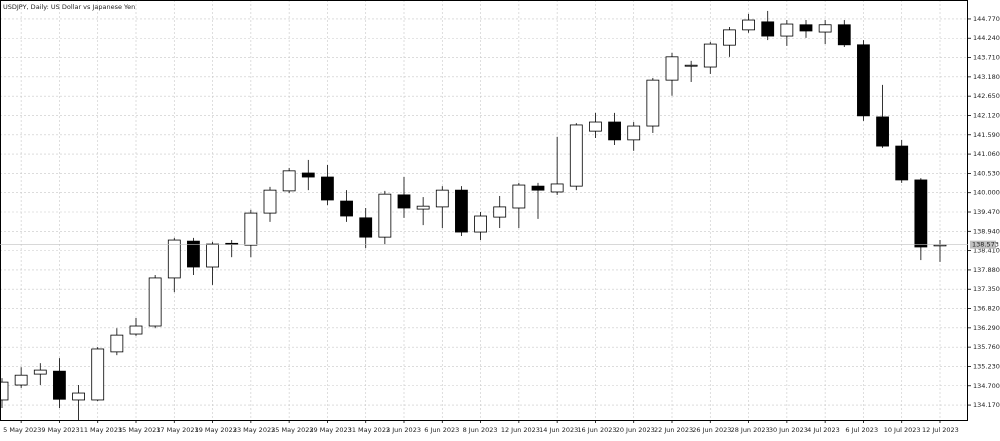  Describe the element at coordinates (986, 328) in the screenshot. I see `y-tick-label: 136.290` at that location.